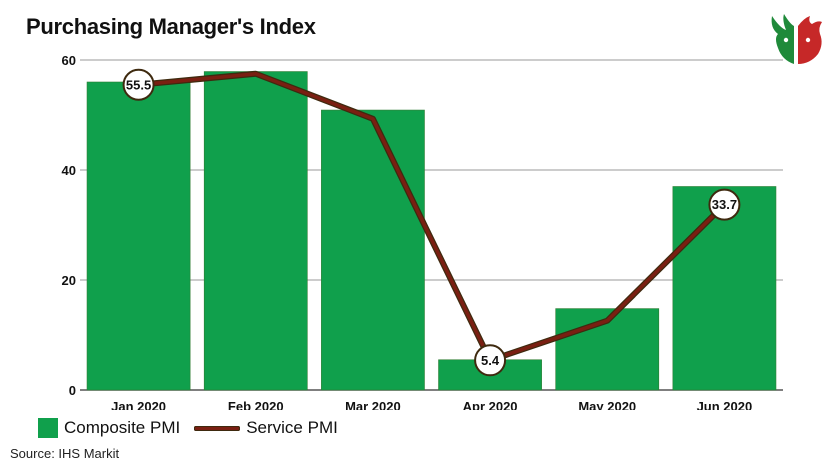 This screenshot has width=840, height=472. What do you see at coordinates (69, 170) in the screenshot?
I see `y-tick-label: 40` at bounding box center [69, 170].